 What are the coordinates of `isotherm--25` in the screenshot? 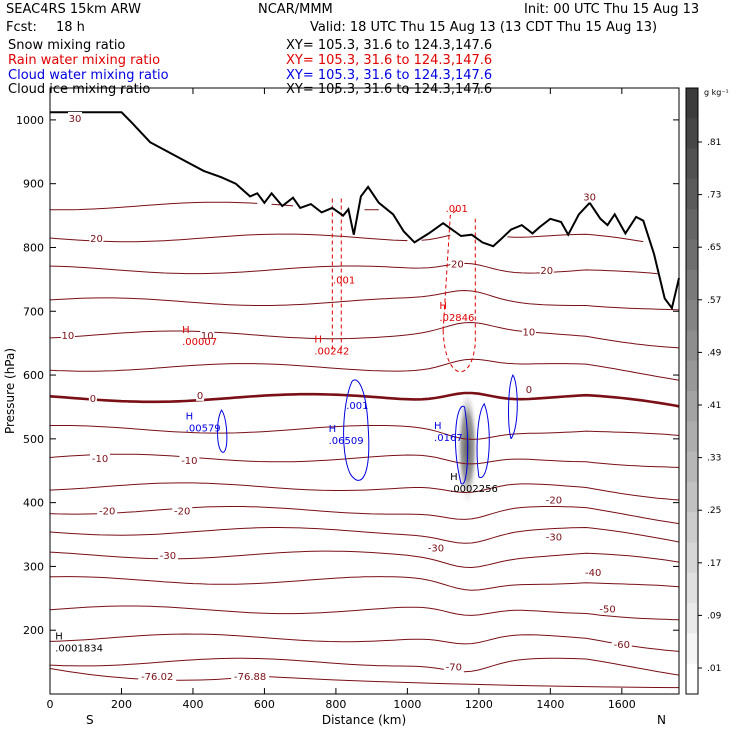 It's located at (364, 535).